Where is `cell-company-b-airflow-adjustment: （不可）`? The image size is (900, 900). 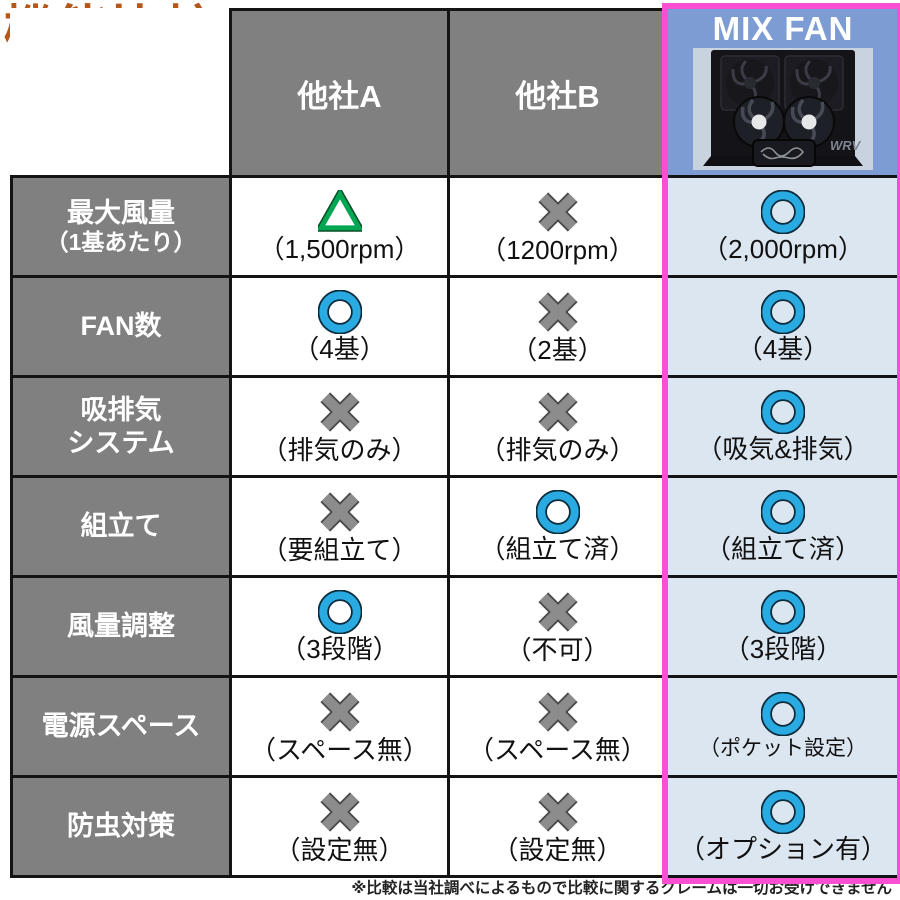
cell-company-b-airflow-adjustment: （不可） is located at coordinates (559, 628).